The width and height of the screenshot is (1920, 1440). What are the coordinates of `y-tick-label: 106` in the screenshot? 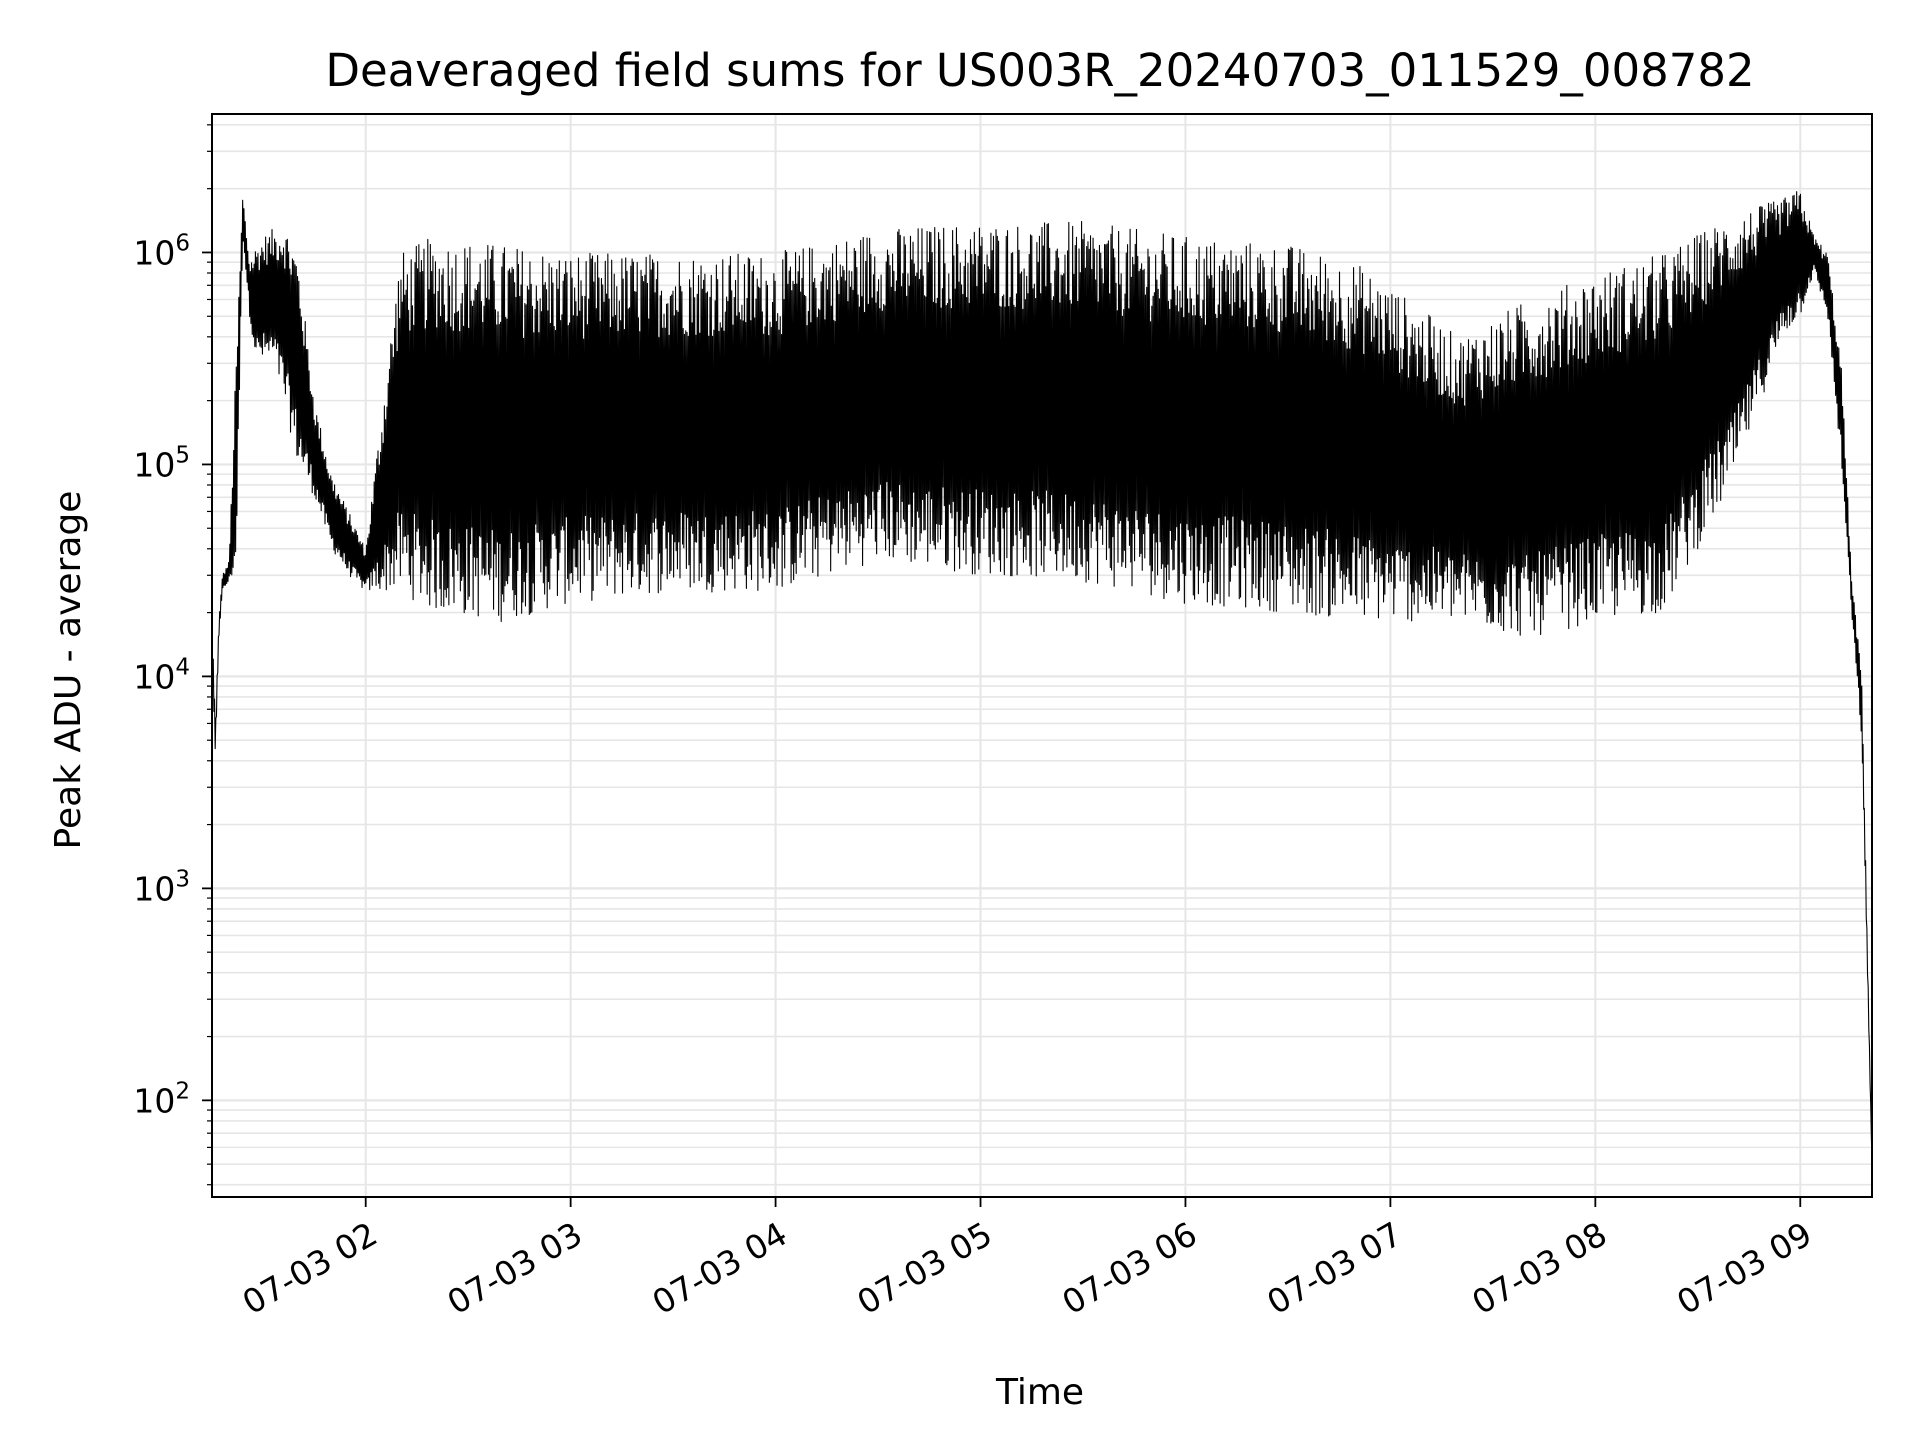 It's located at (161, 251).